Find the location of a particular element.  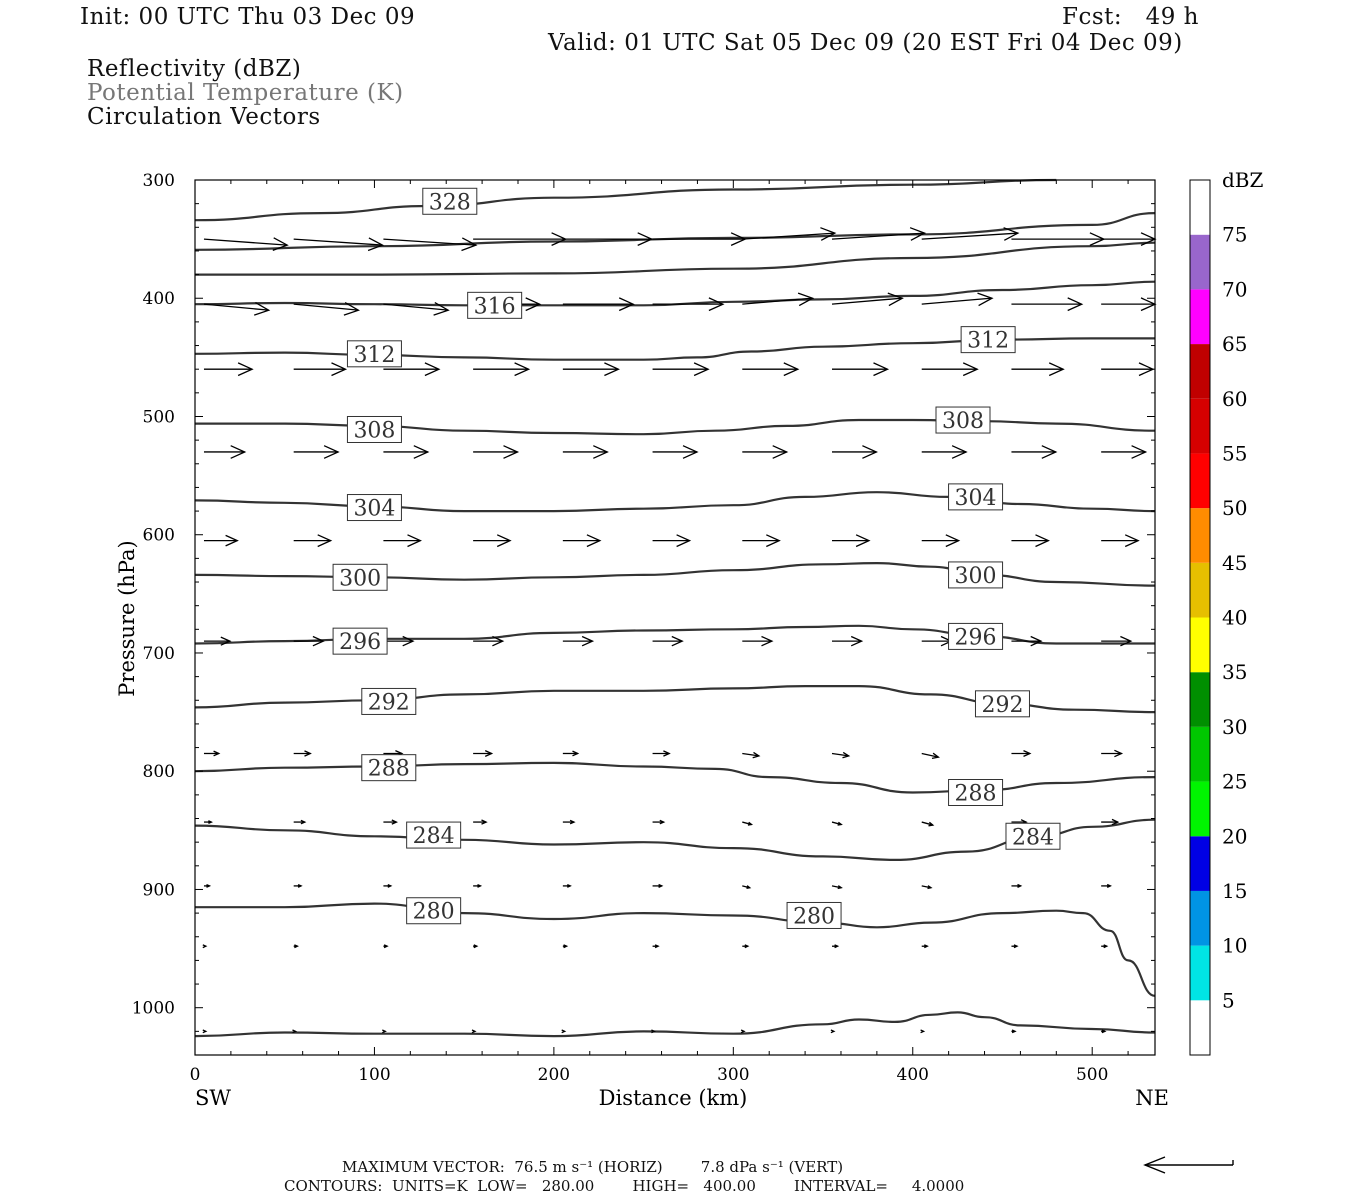

colorbar-label: 10 is located at coordinates (1234, 946).